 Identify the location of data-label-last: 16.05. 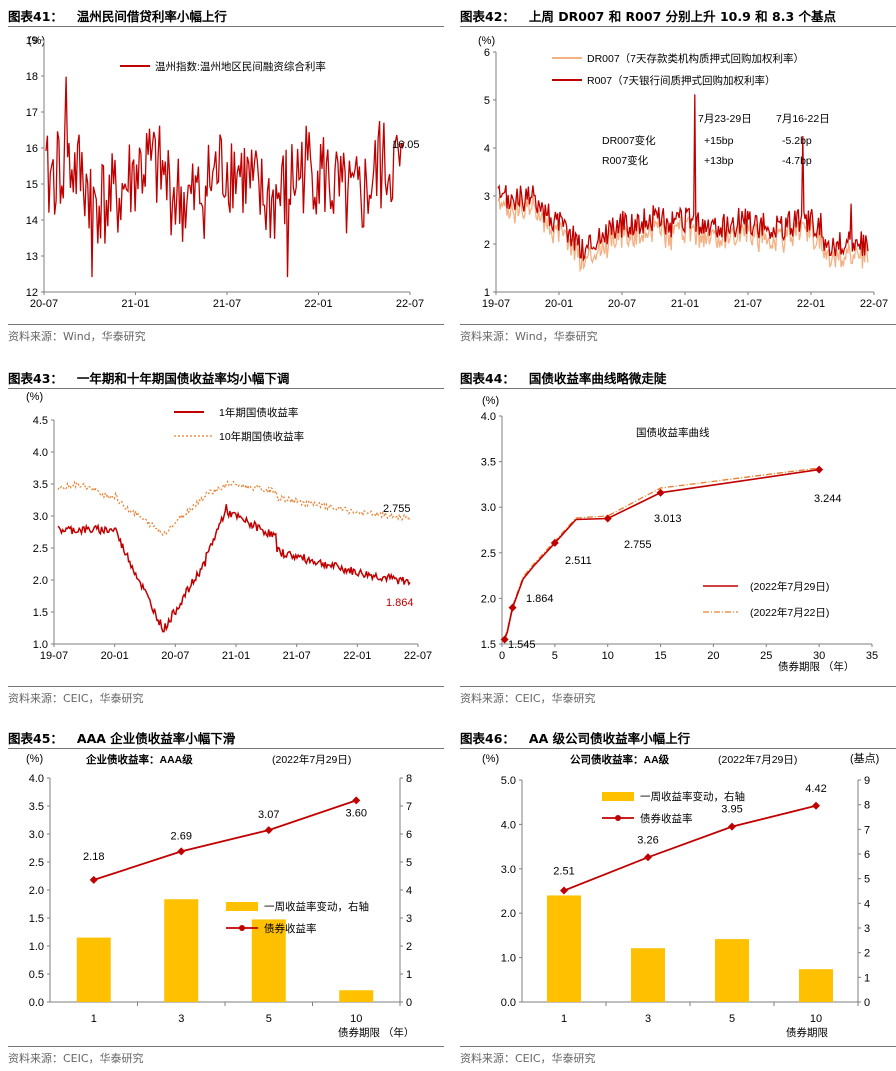
(406, 145).